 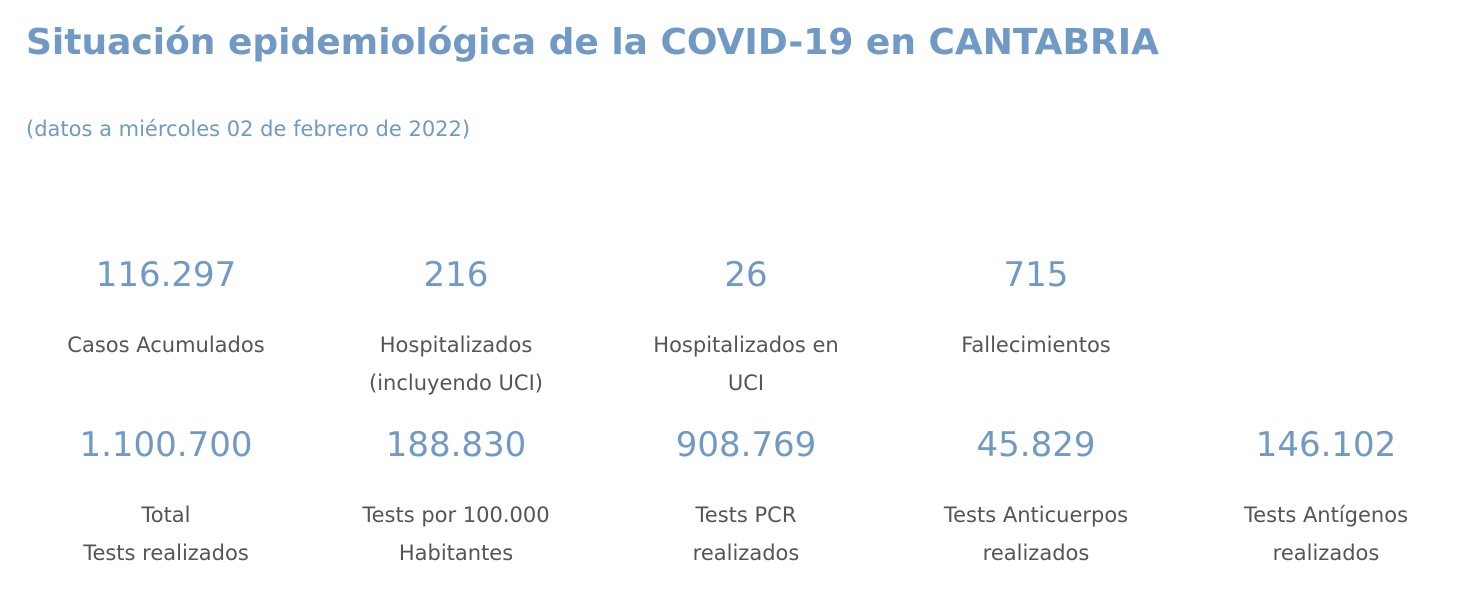 I want to click on stat-label: Tests Antígenos realizados, so click(x=1326, y=534).